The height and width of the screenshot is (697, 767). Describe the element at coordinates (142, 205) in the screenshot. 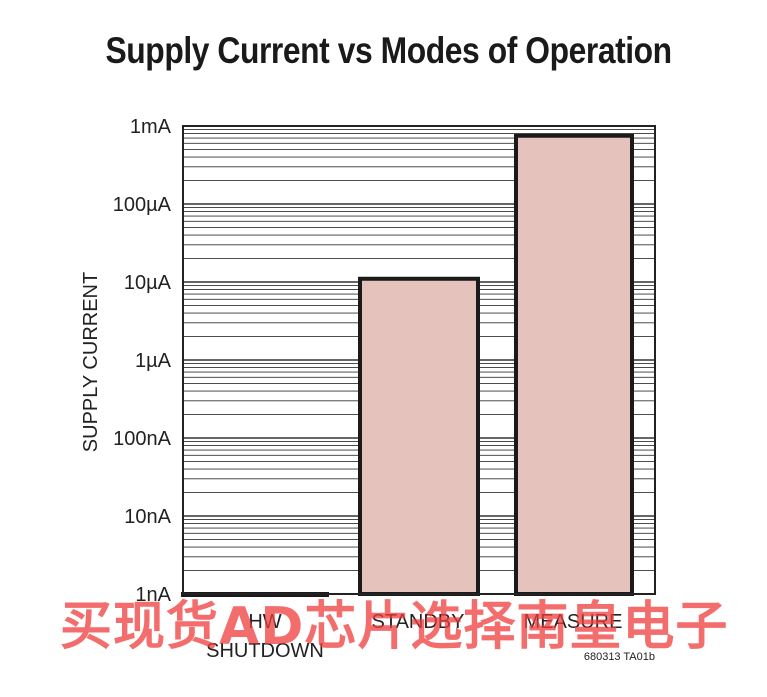

I see `y-tick-label: 100µA` at that location.